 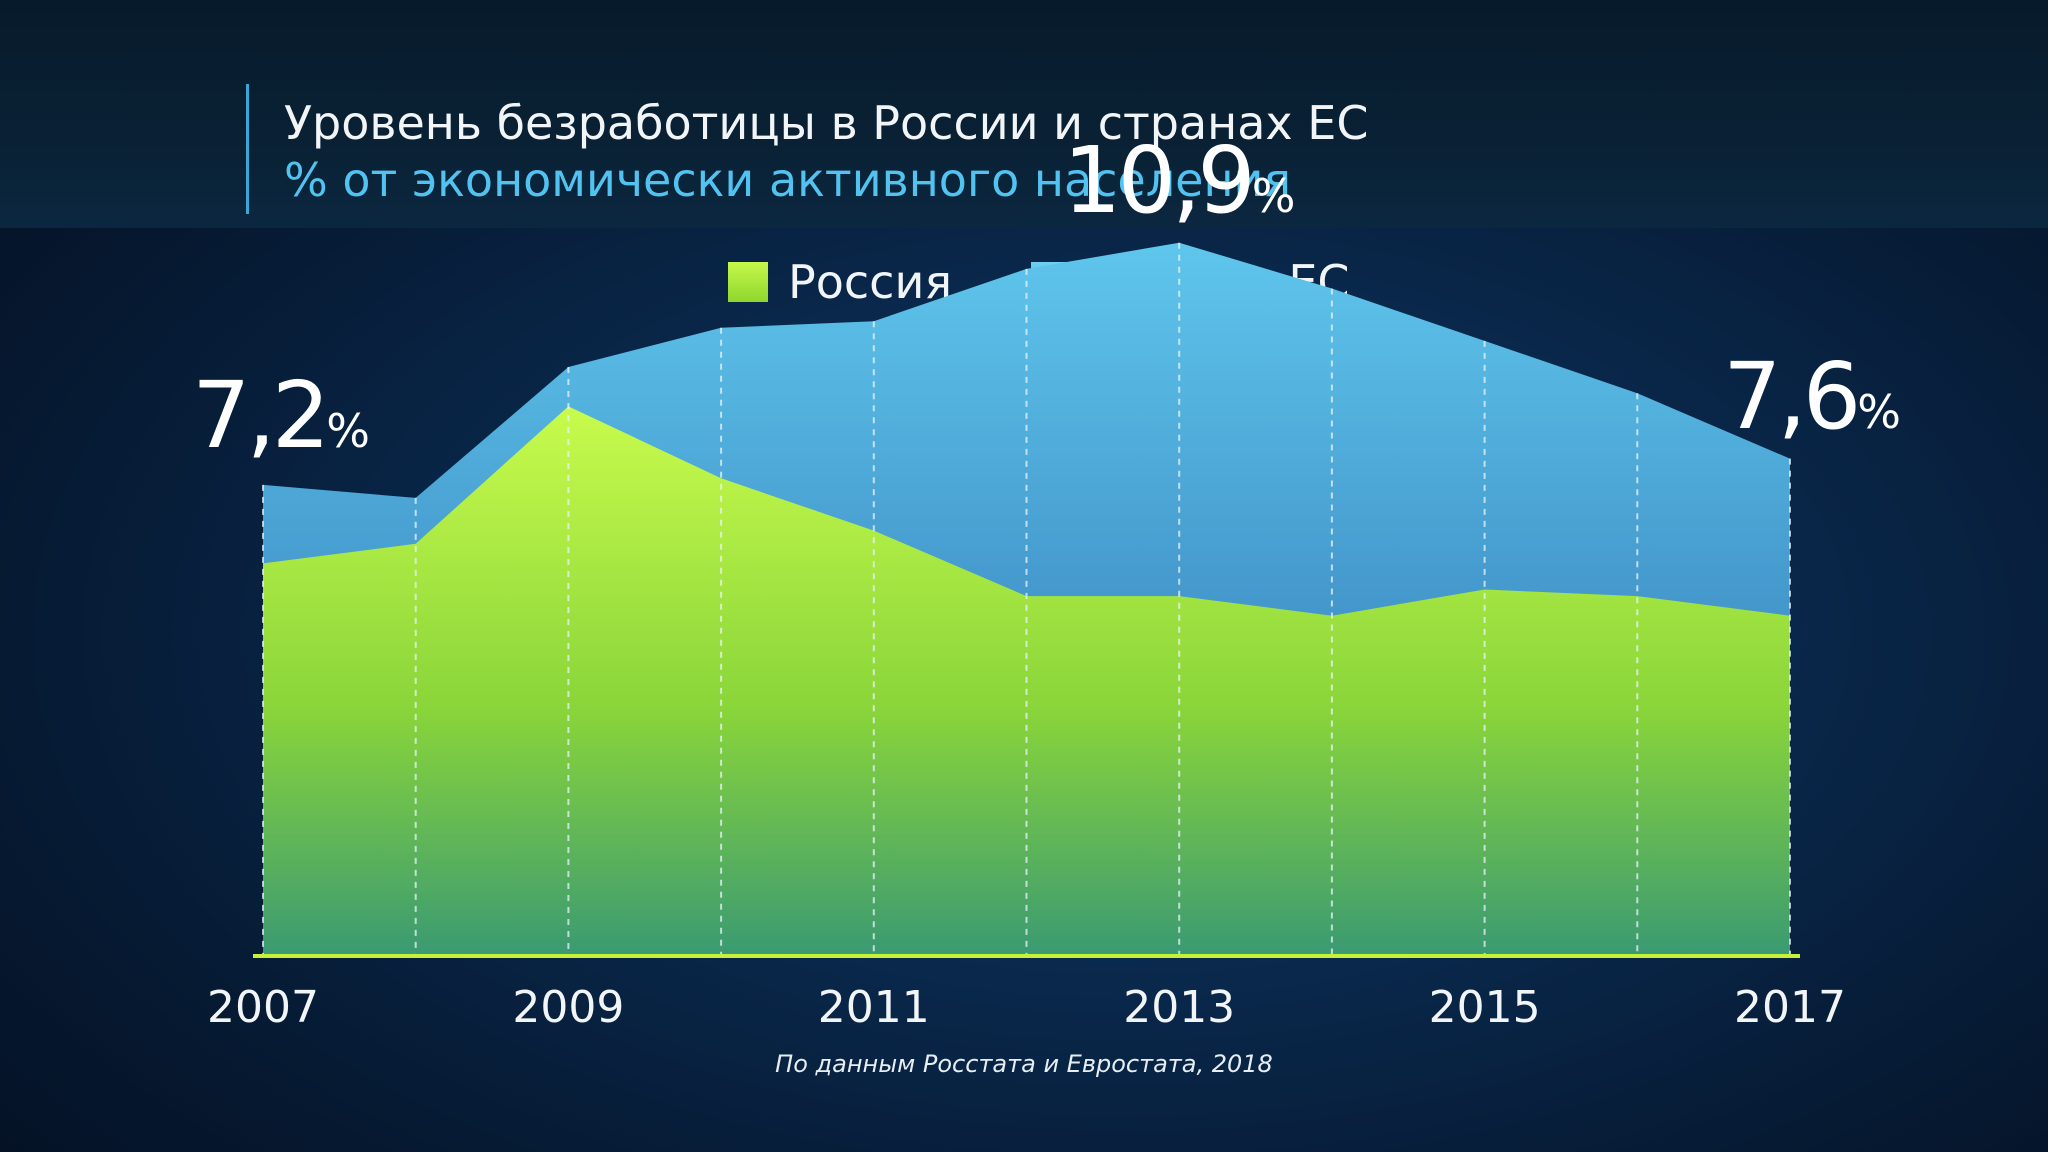 I want to click on x-tick-label-2011: 2011, so click(x=874, y=1007).